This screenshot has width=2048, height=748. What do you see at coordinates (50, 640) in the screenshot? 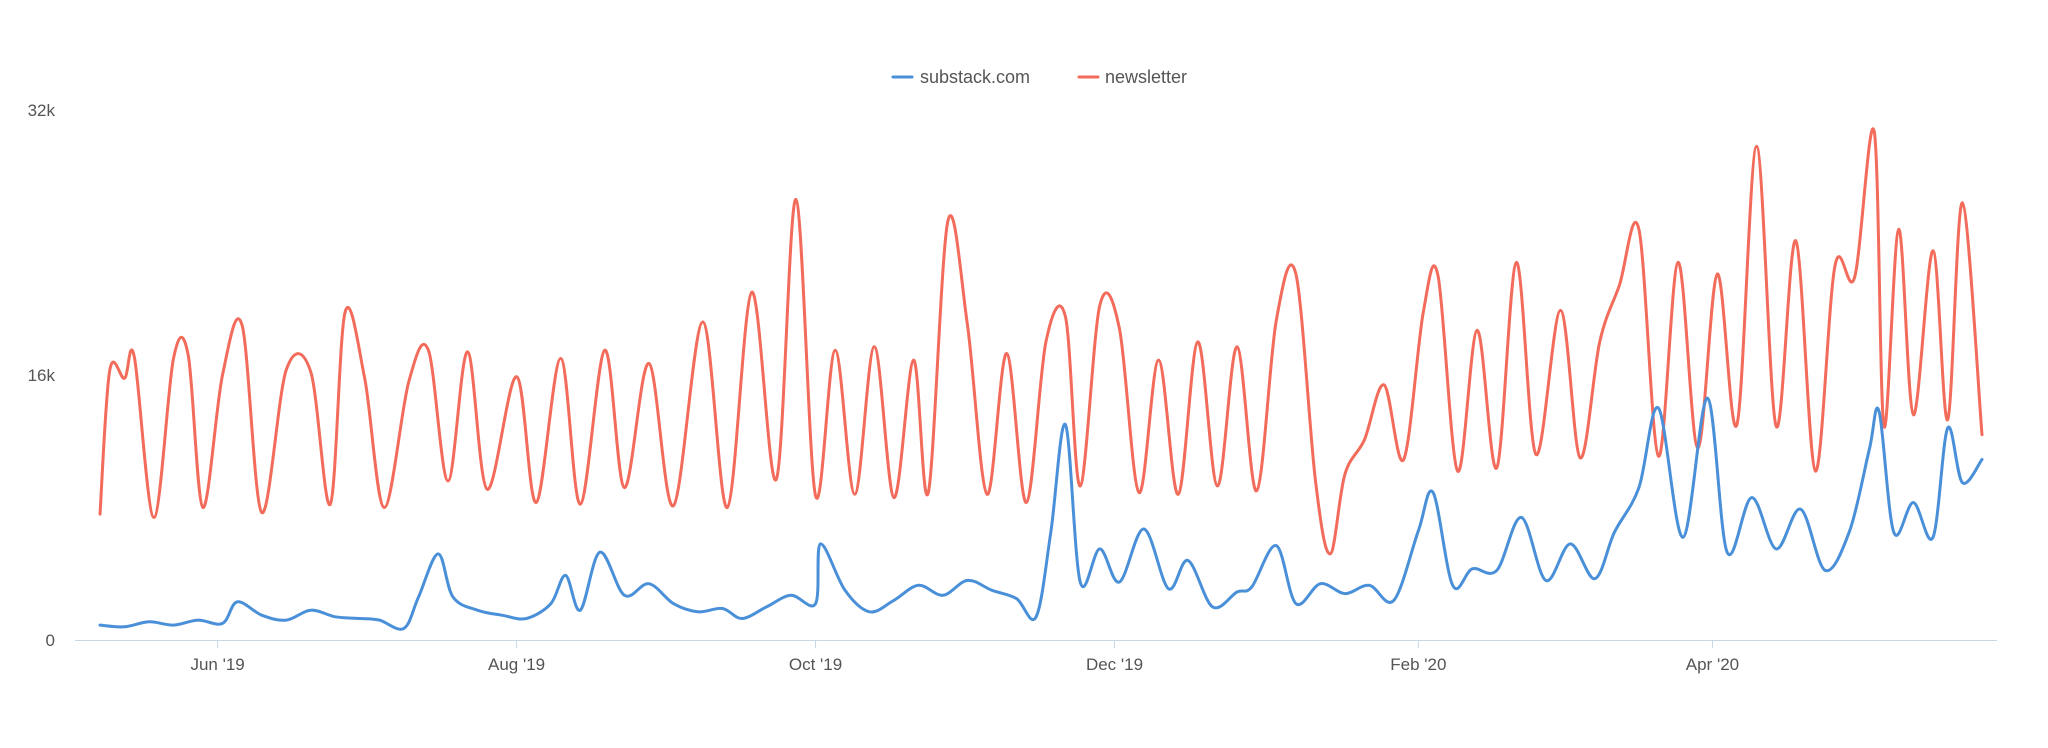
I see `y-tick-label: 0` at bounding box center [50, 640].